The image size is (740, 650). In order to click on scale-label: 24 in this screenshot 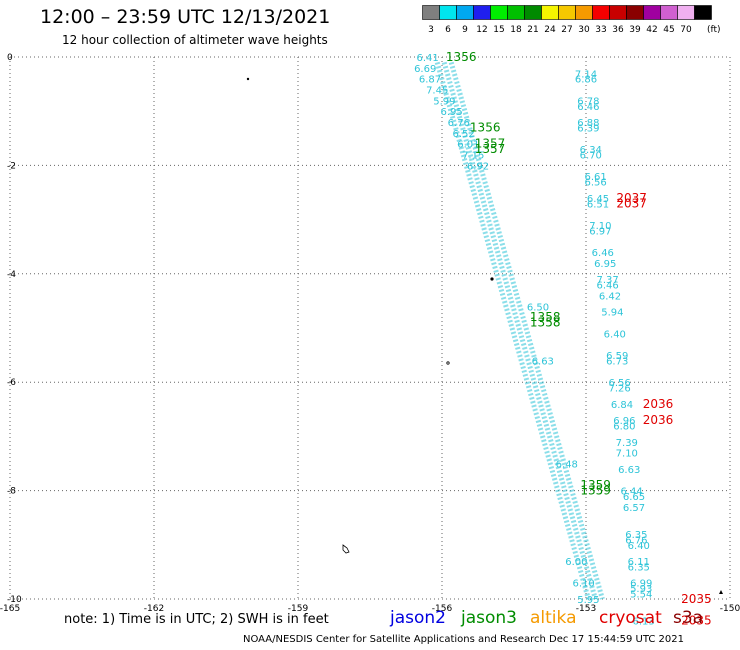, I will do `click(550, 30)`.